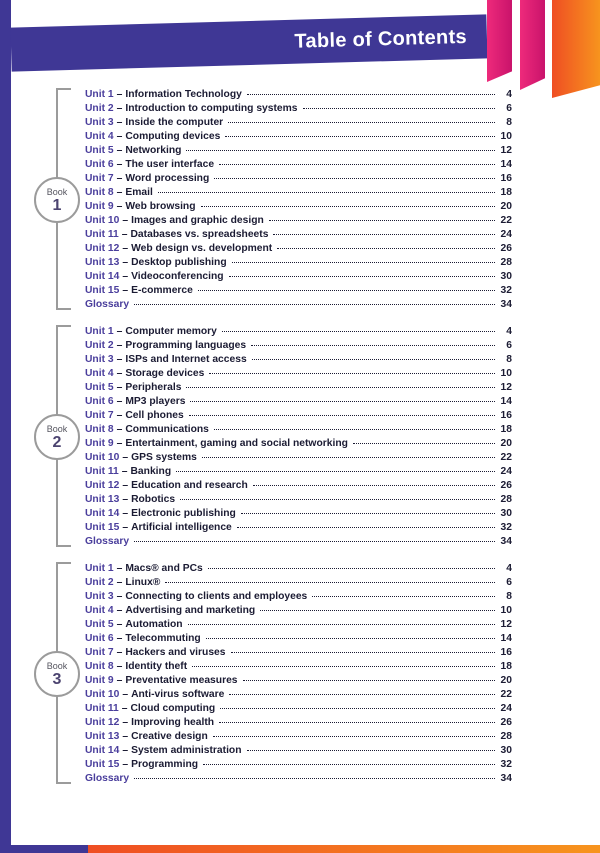 This screenshot has height=853, width=600. I want to click on toc-entry: Unit 11 – Banking 24, so click(298, 472).